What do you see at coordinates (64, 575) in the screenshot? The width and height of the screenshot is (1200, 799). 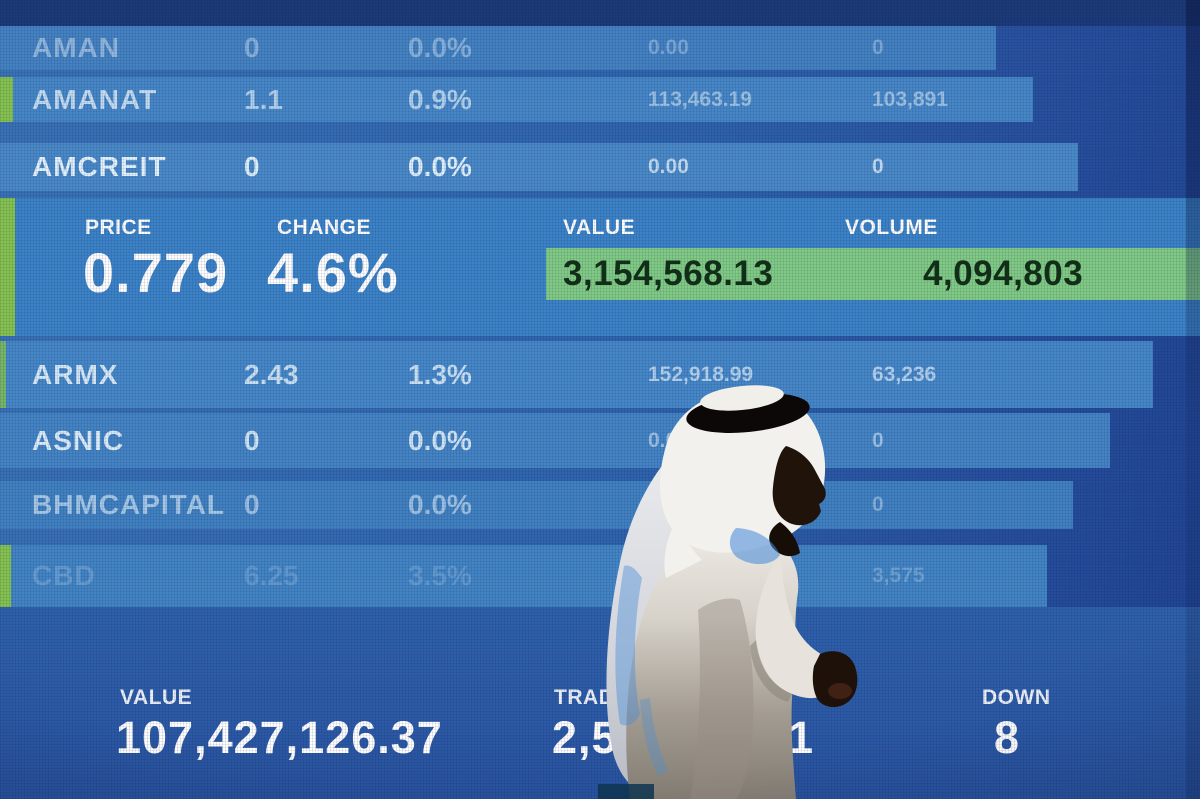 I see `ticker-symbol: CBD` at bounding box center [64, 575].